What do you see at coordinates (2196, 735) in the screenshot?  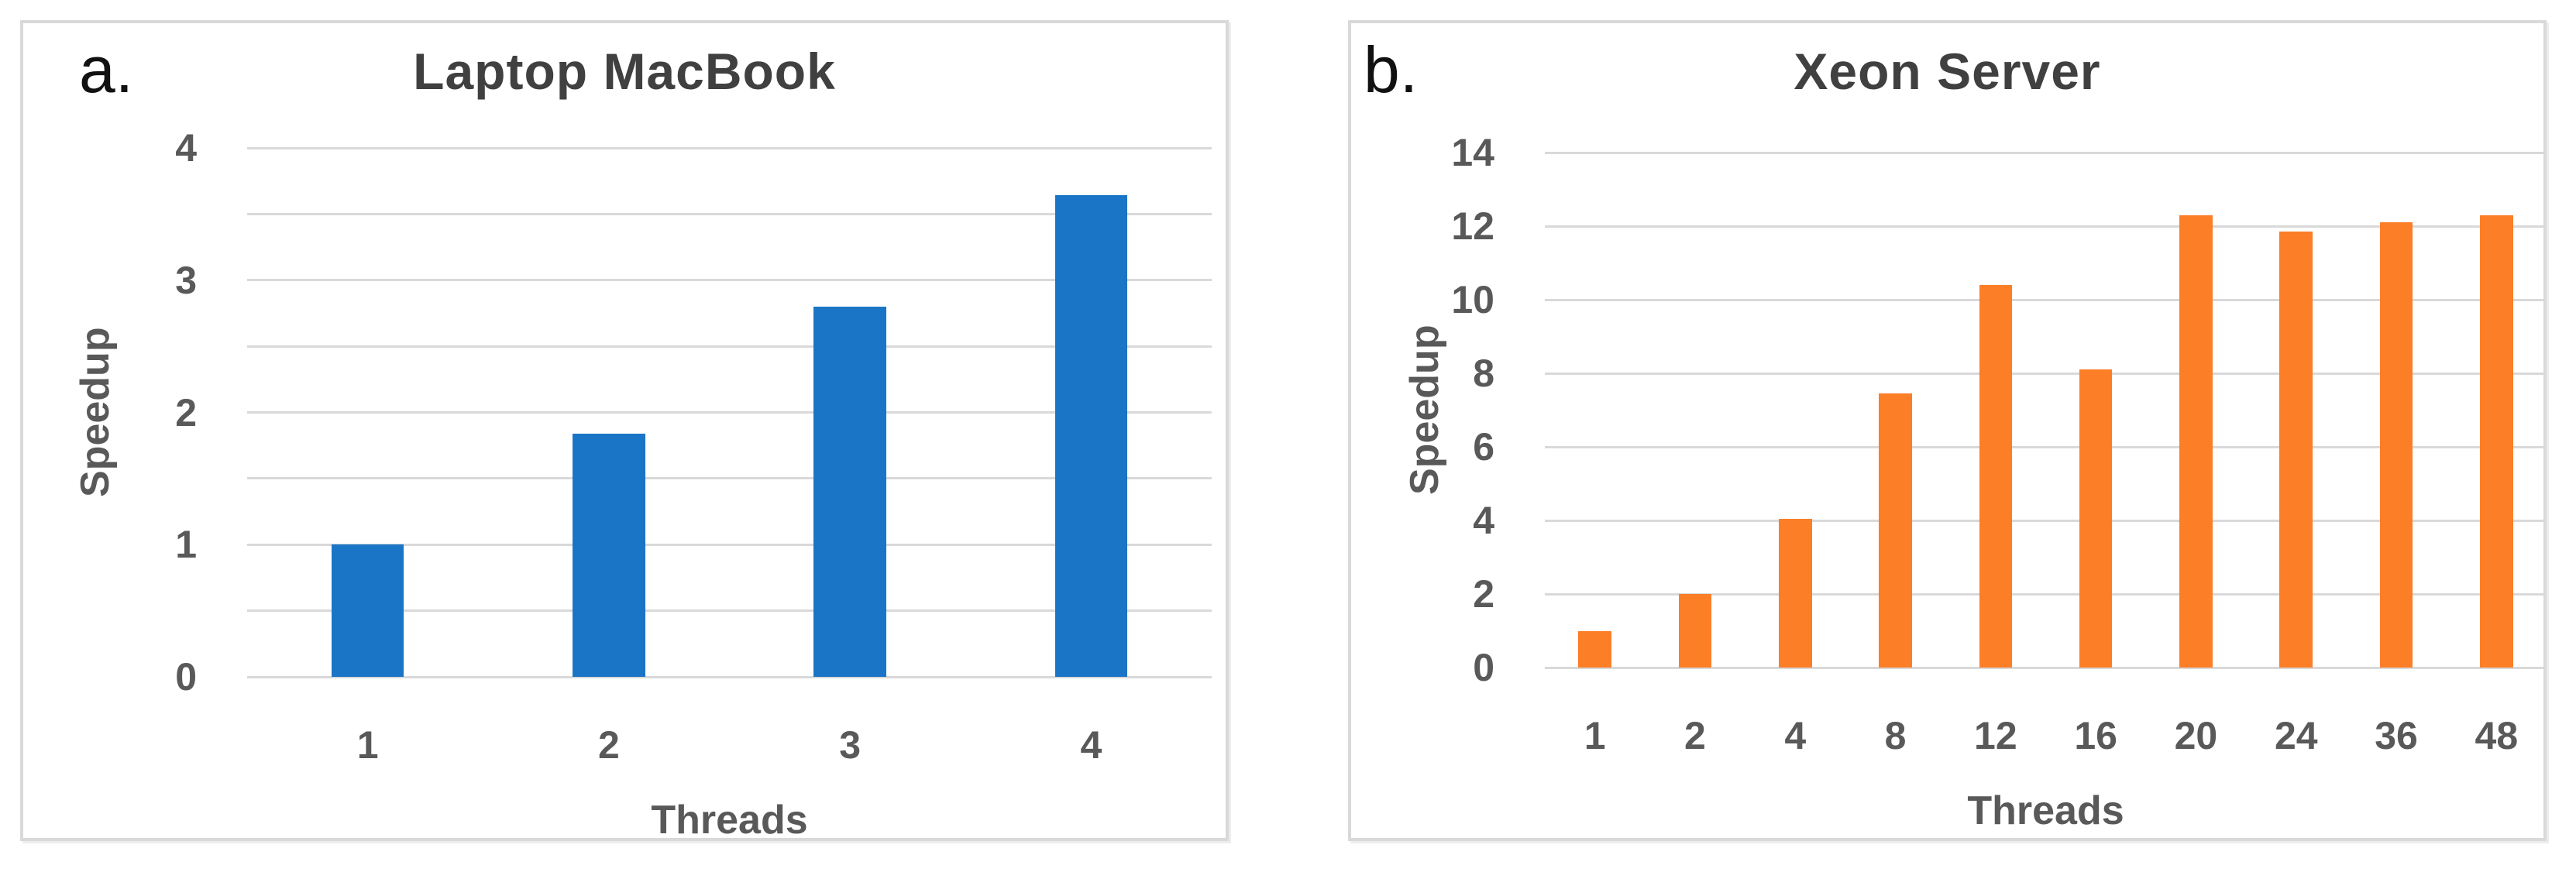 I see `x-tick-label: 20` at bounding box center [2196, 735].